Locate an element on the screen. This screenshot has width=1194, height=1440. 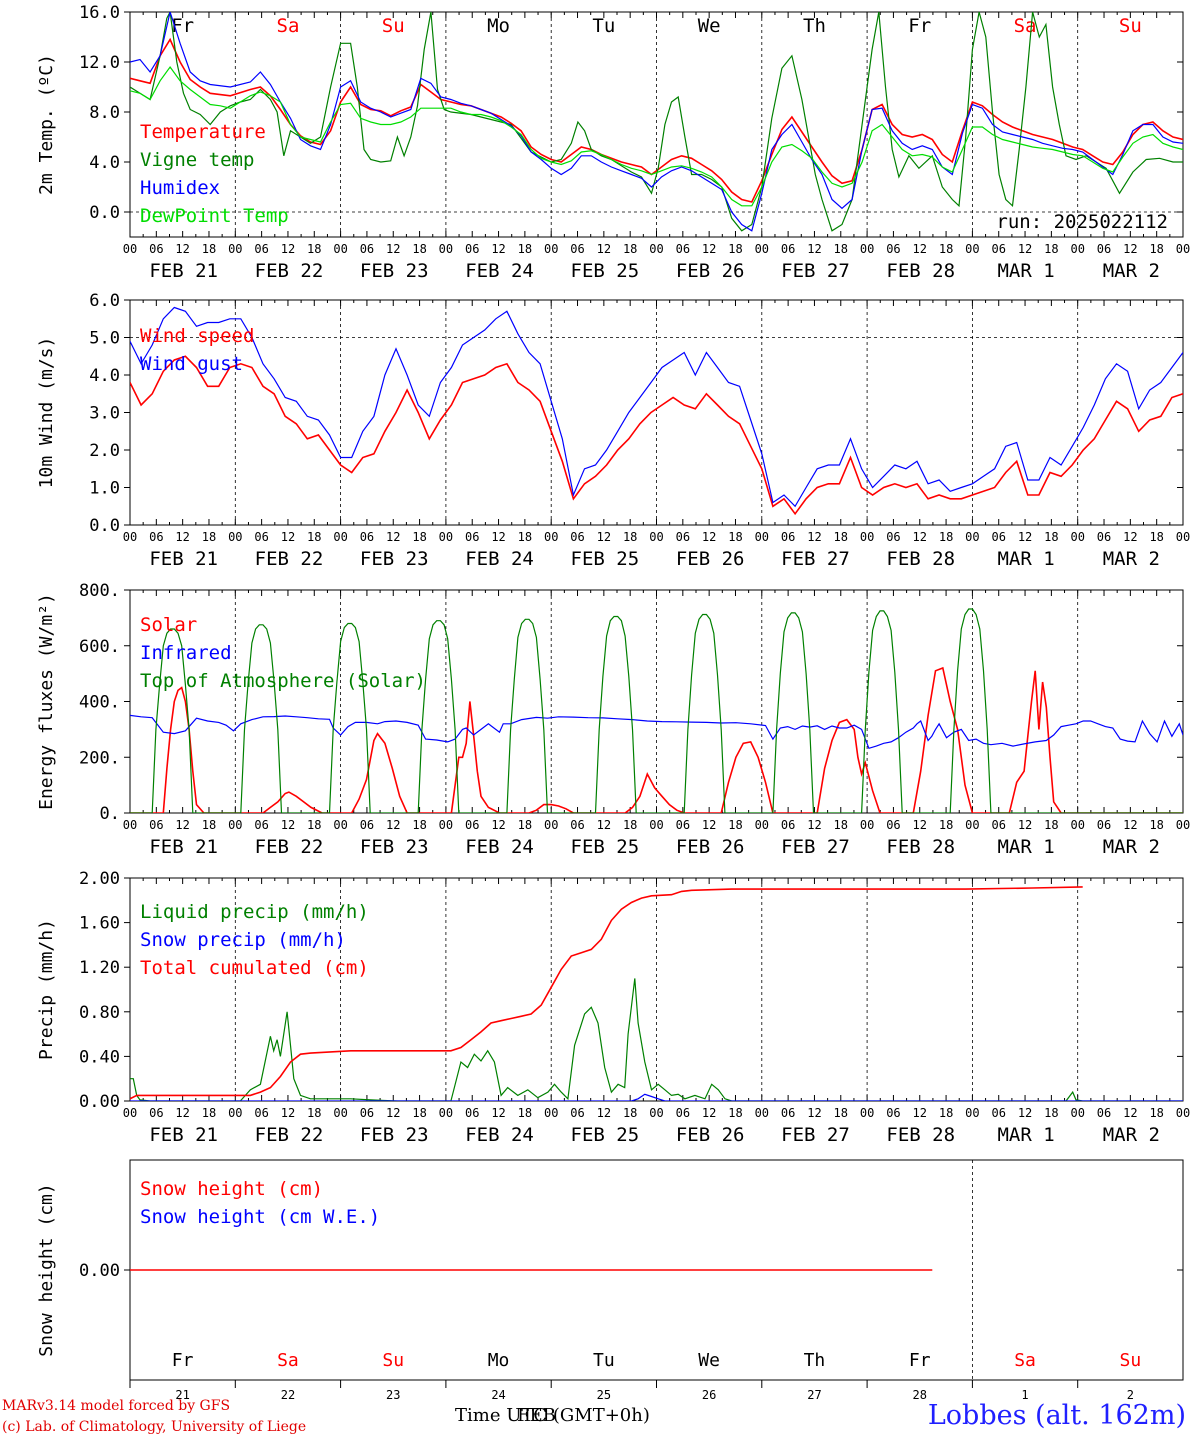
series-line-infrared is located at coordinates (656, 732).